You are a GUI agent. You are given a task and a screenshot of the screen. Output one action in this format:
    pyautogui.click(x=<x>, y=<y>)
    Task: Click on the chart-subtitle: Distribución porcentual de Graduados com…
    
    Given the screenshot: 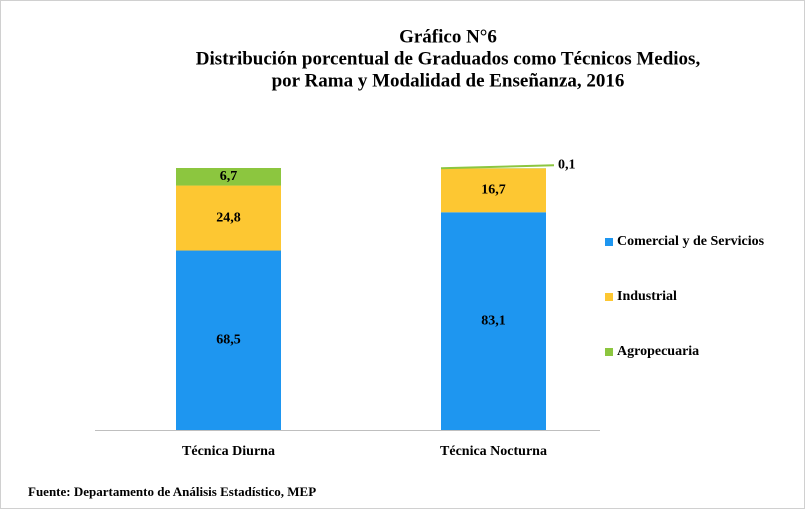 What is the action you would take?
    pyautogui.click(x=448, y=58)
    